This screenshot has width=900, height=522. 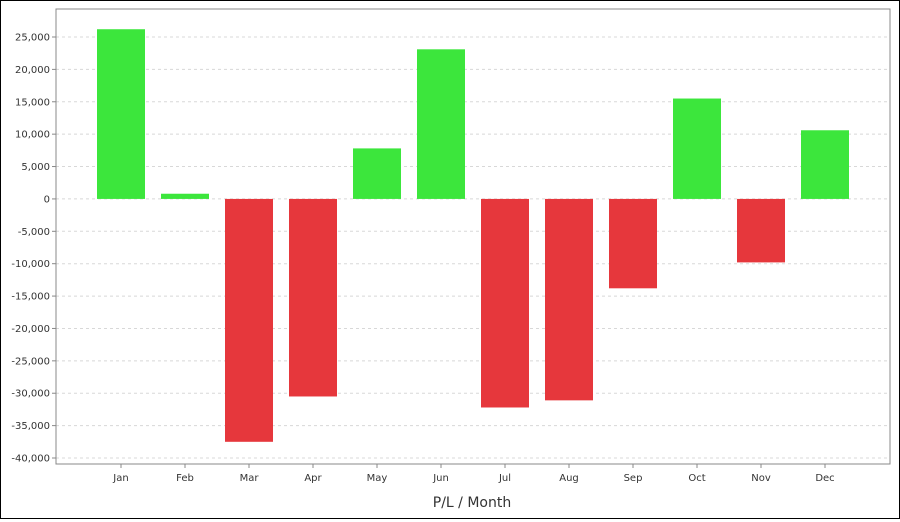 What do you see at coordinates (696, 478) in the screenshot?
I see `x-tick-label: Oct` at bounding box center [696, 478].